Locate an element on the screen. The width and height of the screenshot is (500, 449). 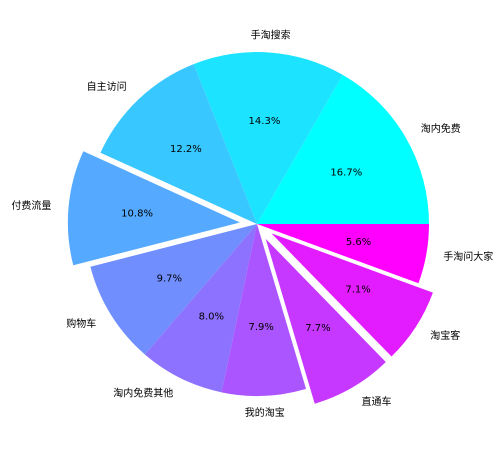
value-label: 8.0% is located at coordinates (211, 317).